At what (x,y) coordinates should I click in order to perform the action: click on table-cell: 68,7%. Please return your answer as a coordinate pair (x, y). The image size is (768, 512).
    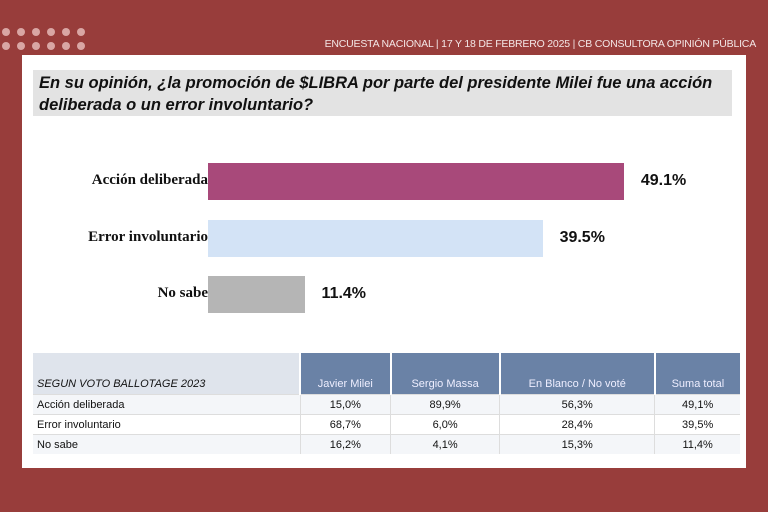
    Looking at the image, I should click on (345, 424).